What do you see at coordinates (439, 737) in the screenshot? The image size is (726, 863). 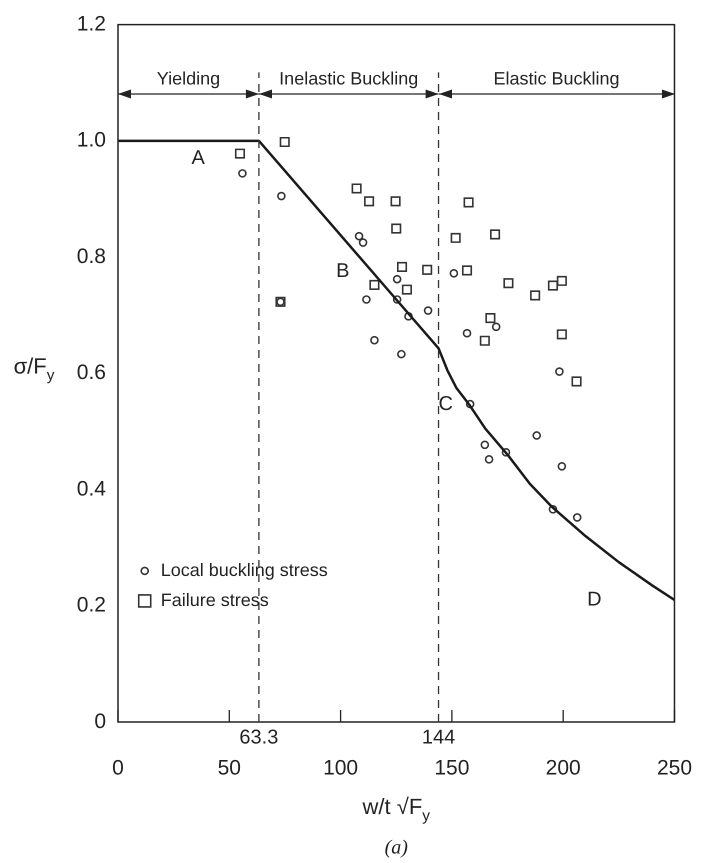 I see `ref-line-label: 144` at bounding box center [439, 737].